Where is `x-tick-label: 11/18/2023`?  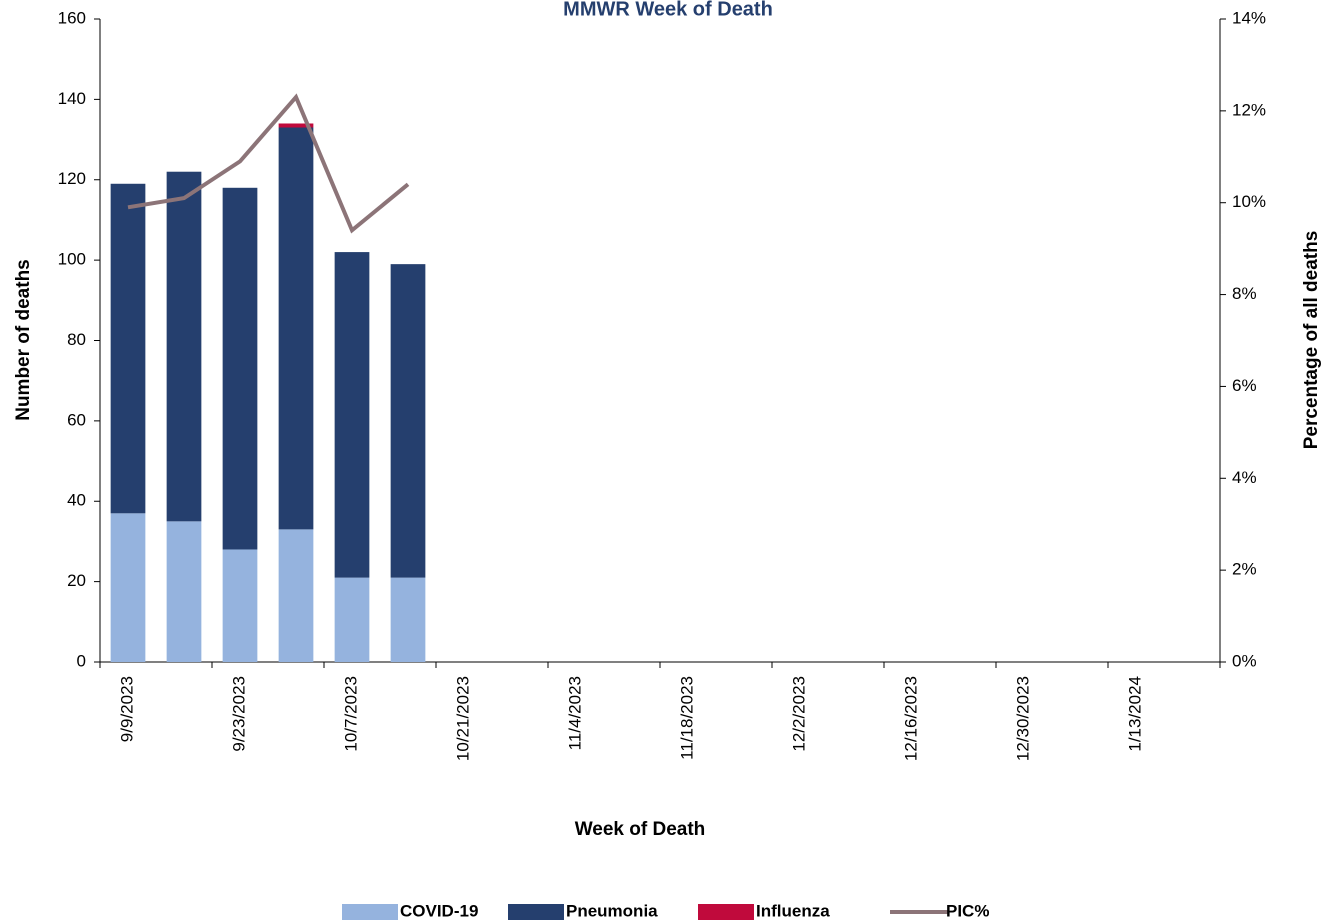 x-tick-label: 11/18/2023 is located at coordinates (686, 718).